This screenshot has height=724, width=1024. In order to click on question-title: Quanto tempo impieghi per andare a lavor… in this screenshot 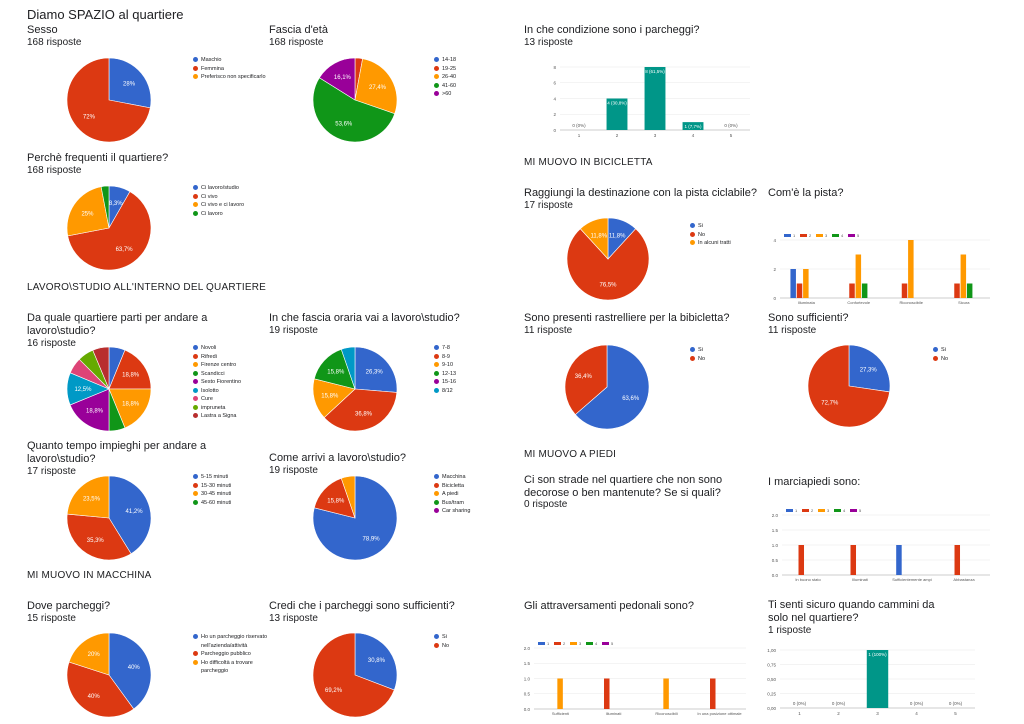, I will do `click(117, 452)`.